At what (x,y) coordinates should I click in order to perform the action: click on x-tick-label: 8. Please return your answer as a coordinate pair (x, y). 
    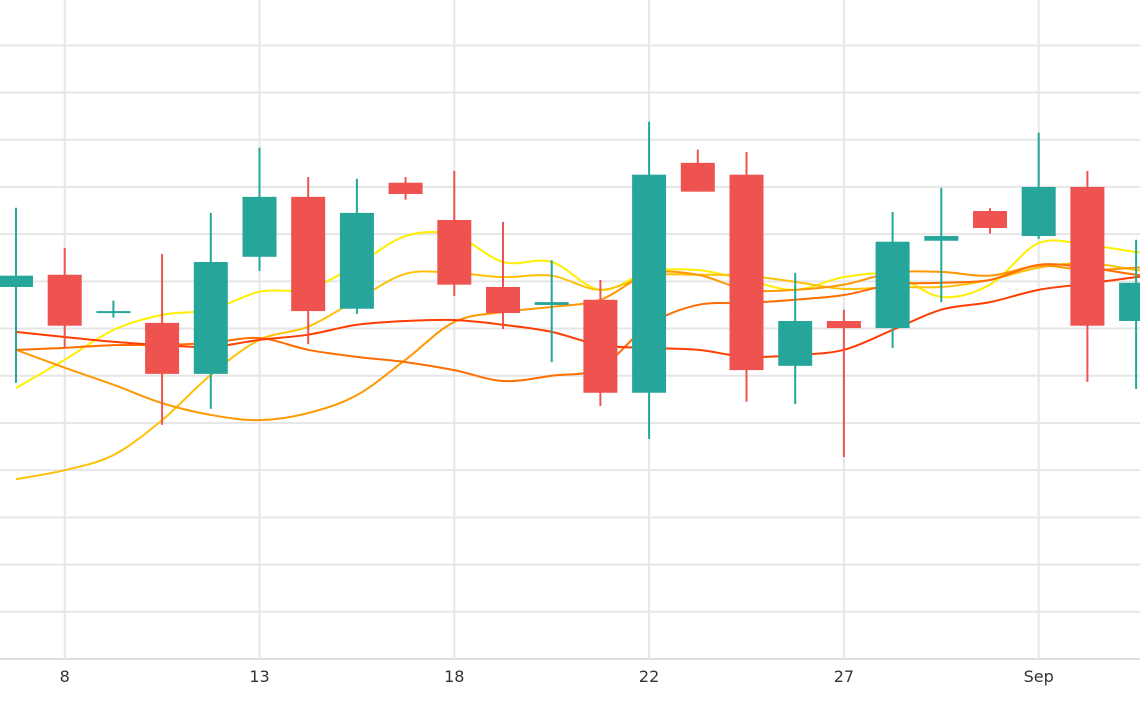
    Looking at the image, I should click on (65, 676).